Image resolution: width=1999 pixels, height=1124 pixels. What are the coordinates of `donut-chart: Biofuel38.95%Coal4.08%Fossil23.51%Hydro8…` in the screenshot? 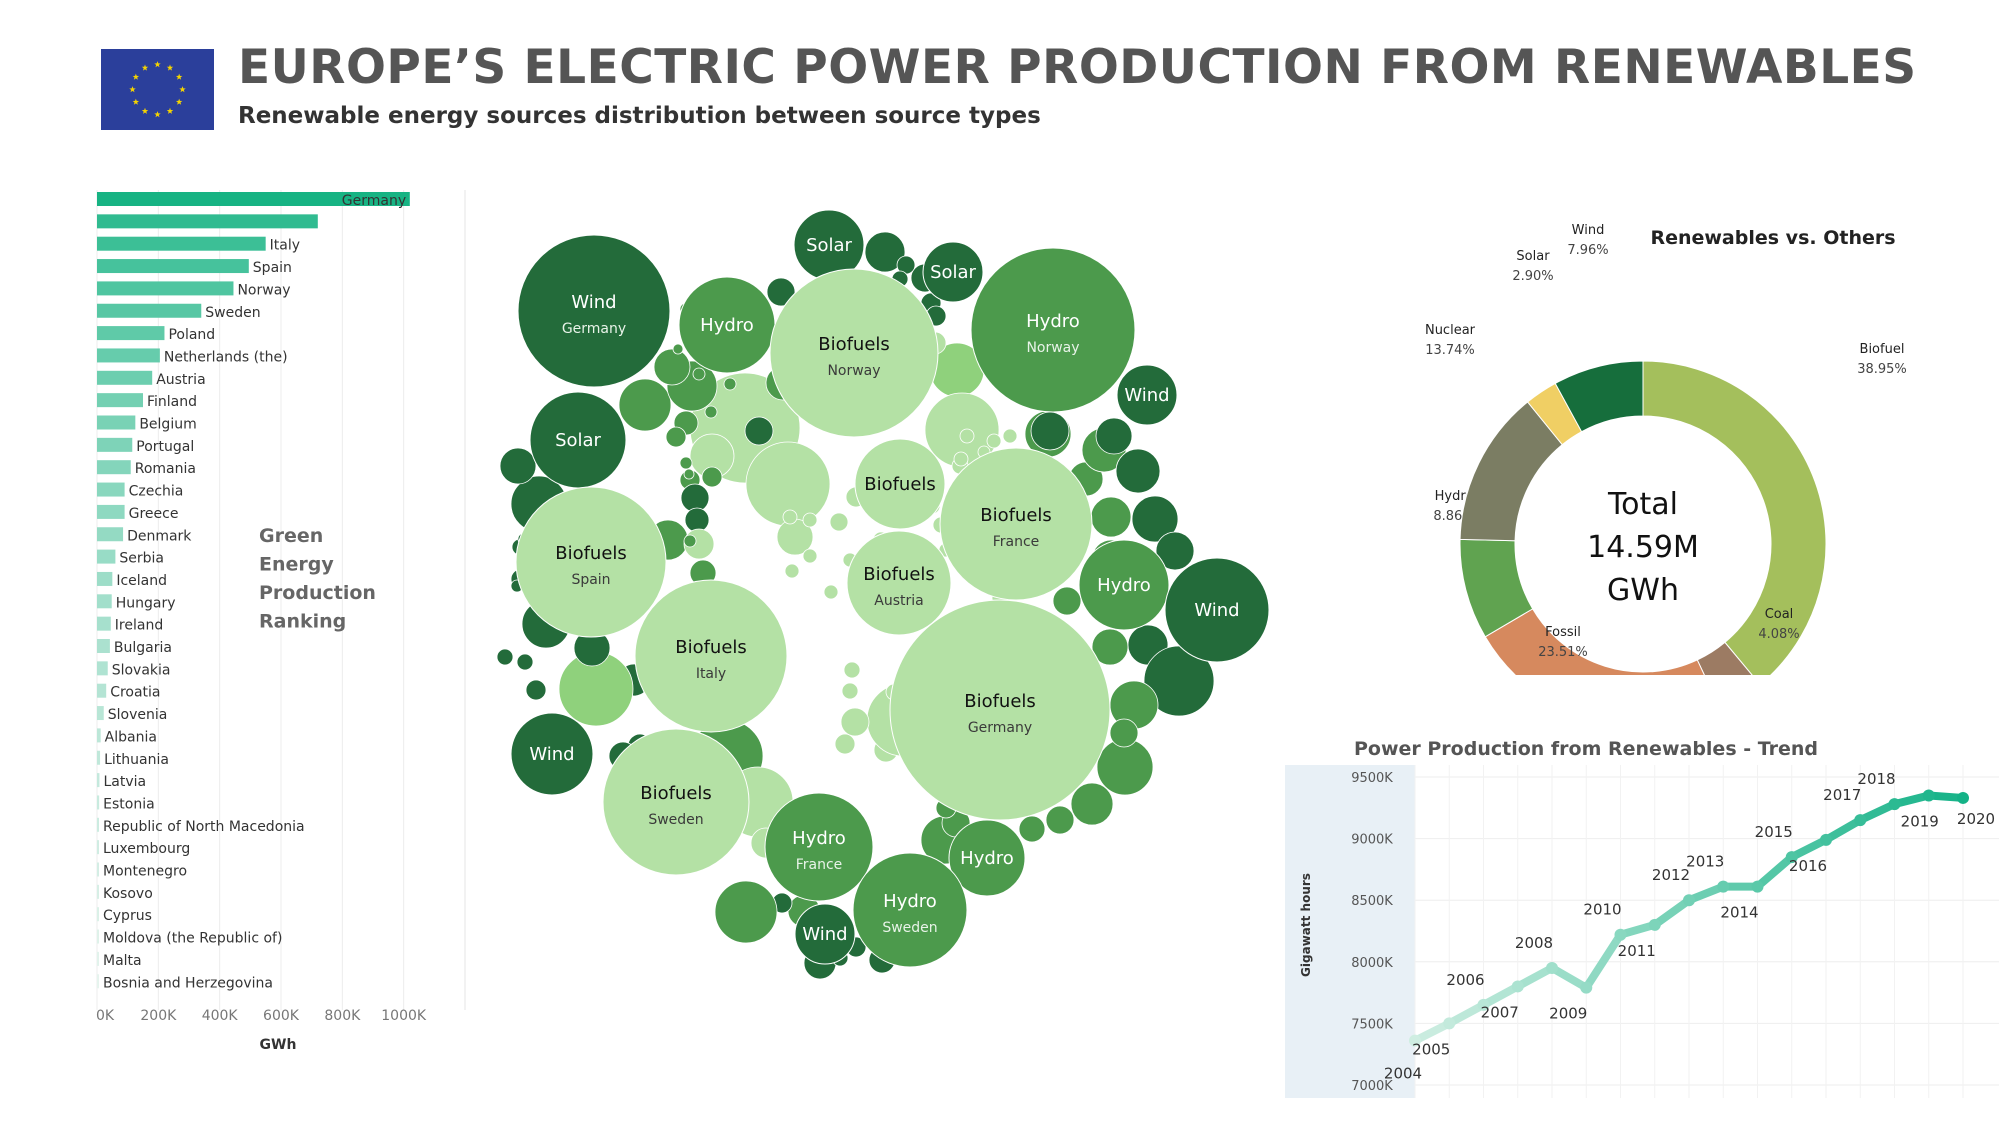 It's located at (1666, 449).